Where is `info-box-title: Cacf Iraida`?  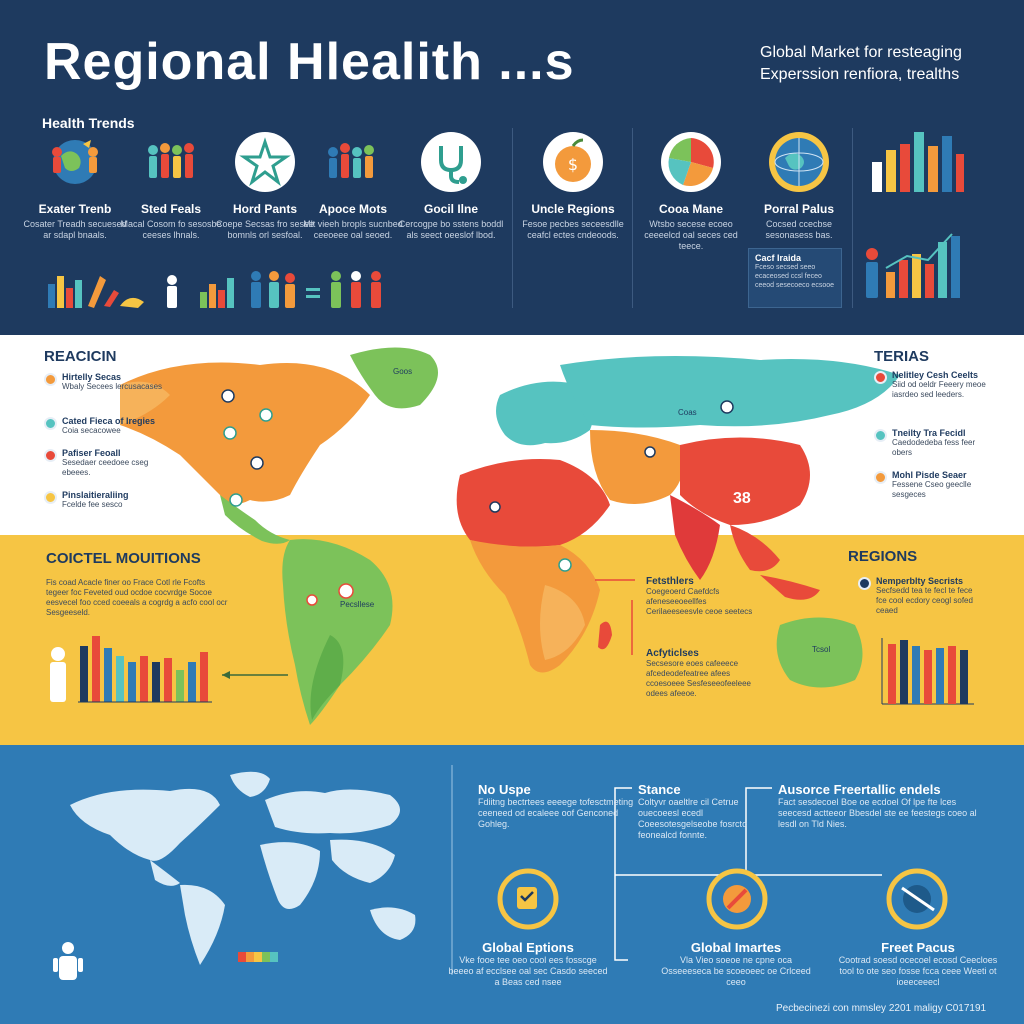 info-box-title: Cacf Iraida is located at coordinates (778, 258).